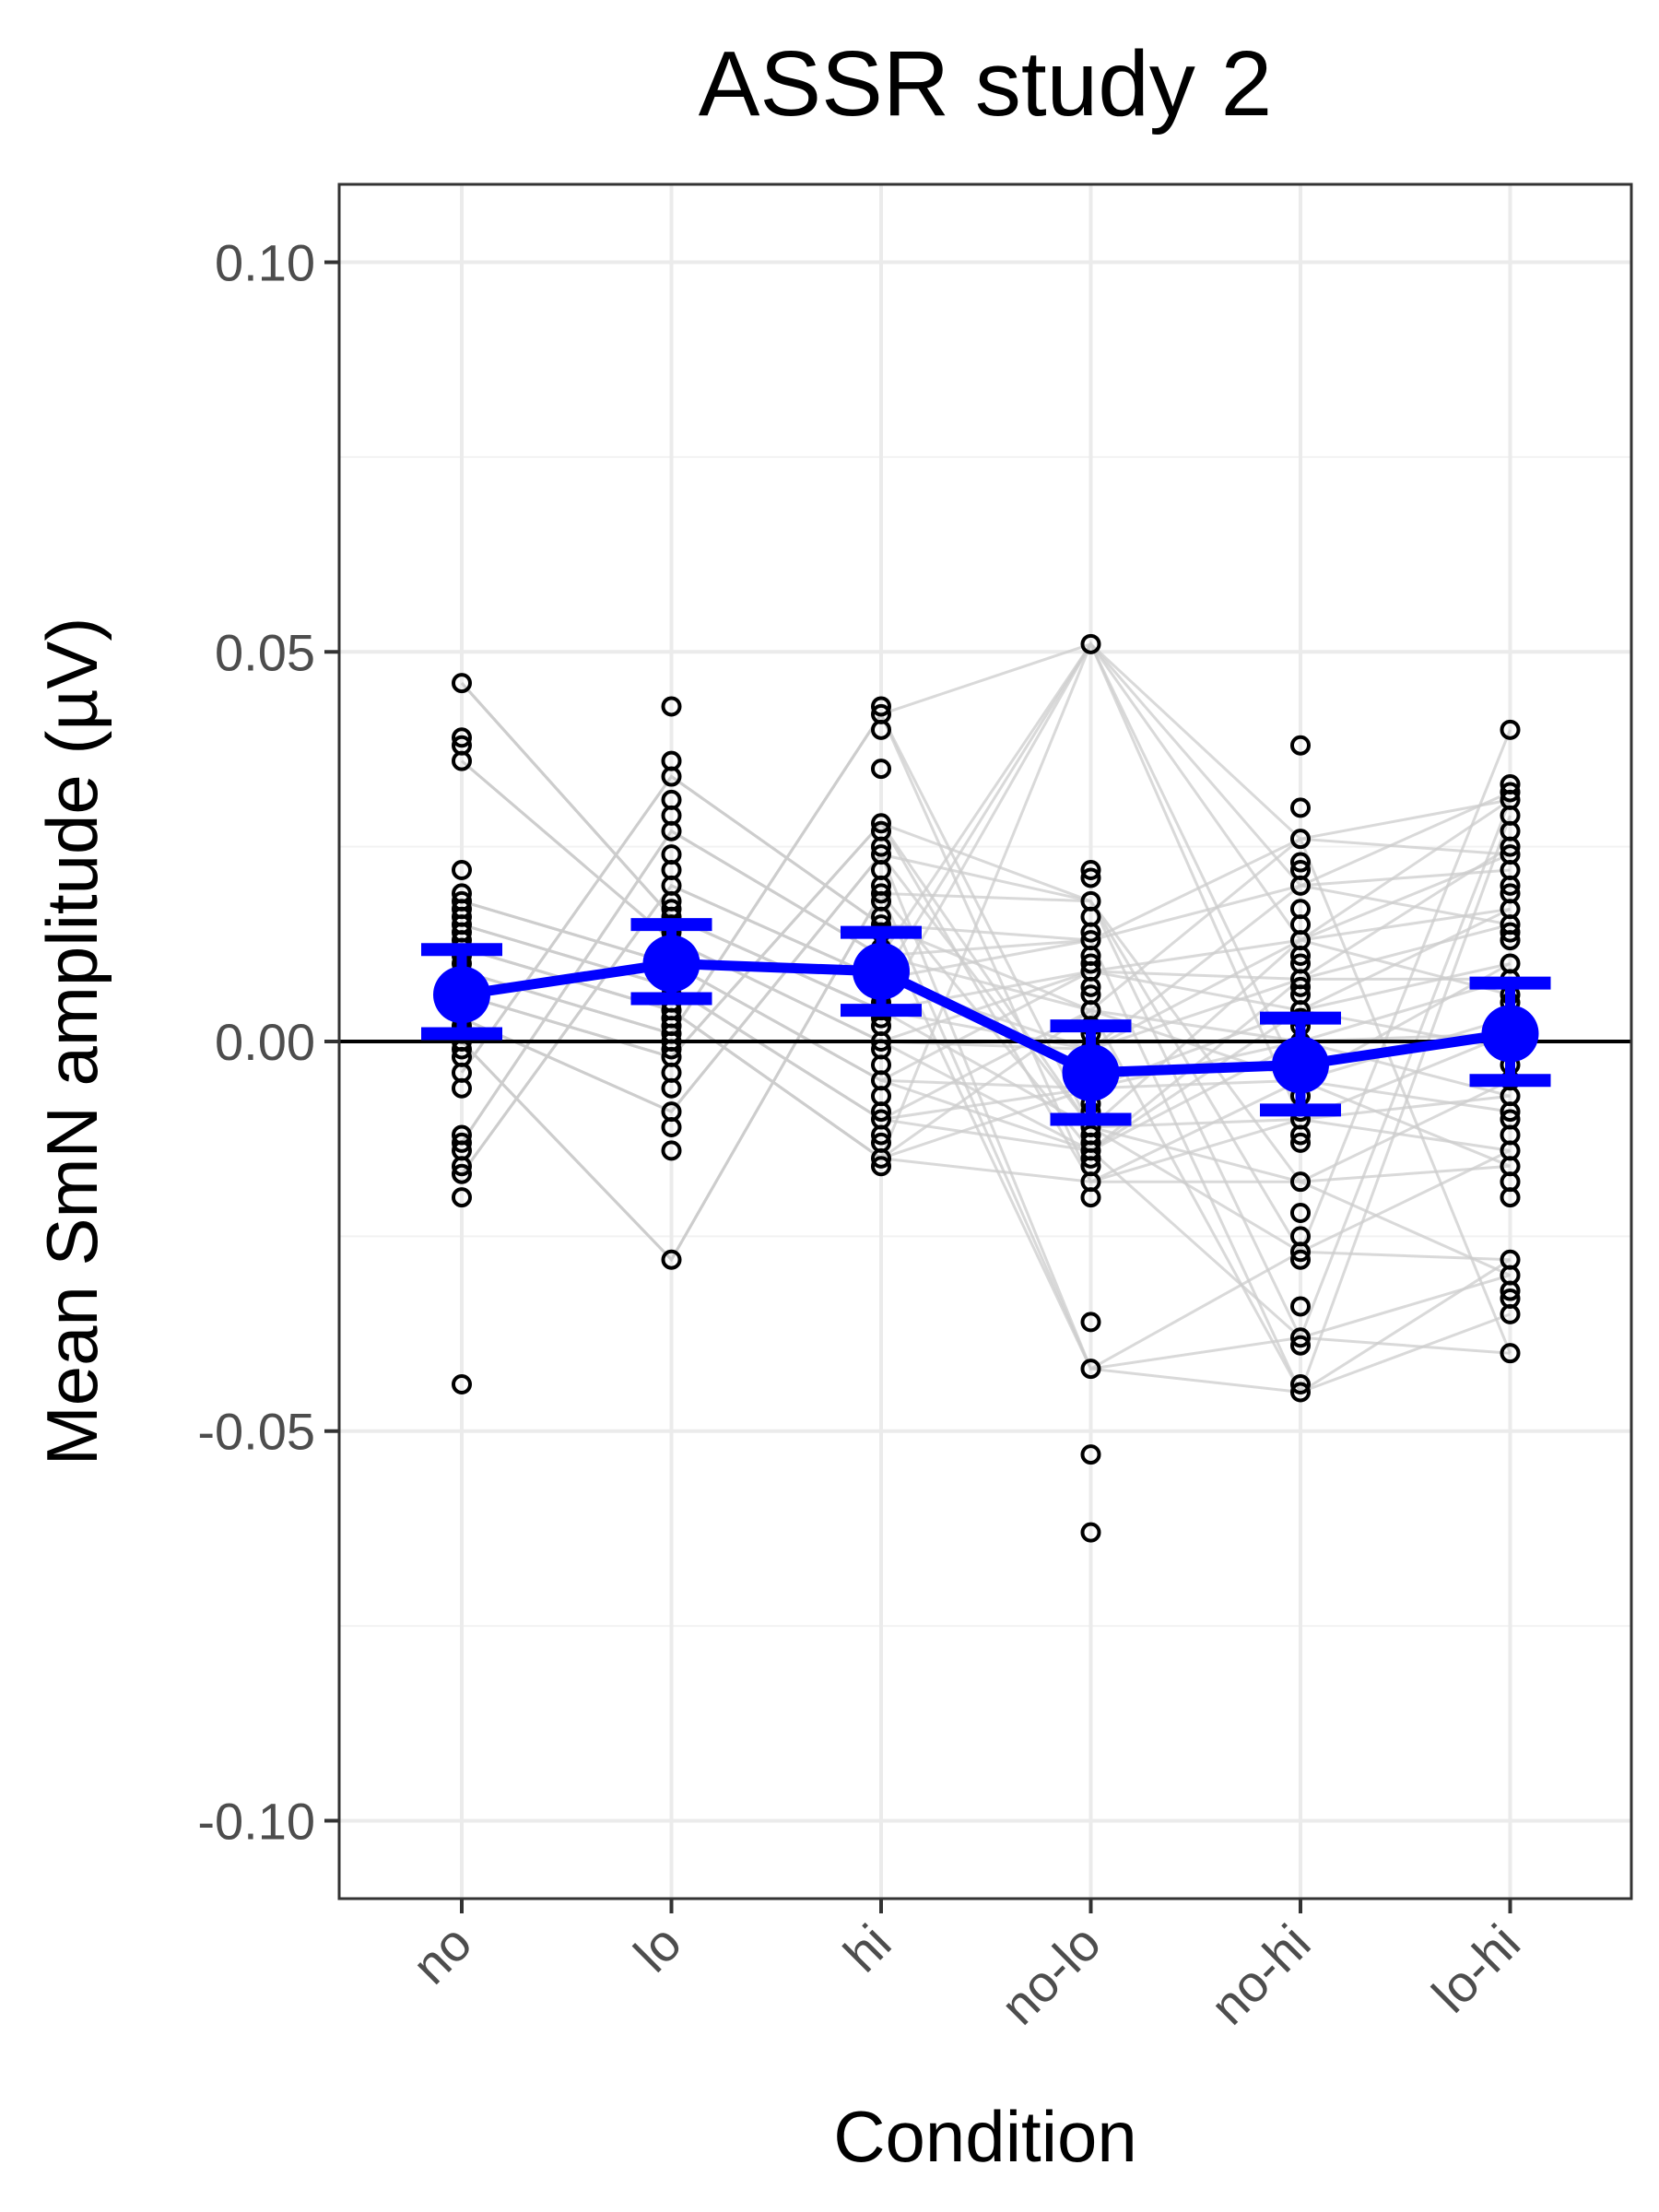 The image size is (1659, 2212). What do you see at coordinates (265, 652) in the screenshot?
I see `y-tick-label: 0.05` at bounding box center [265, 652].